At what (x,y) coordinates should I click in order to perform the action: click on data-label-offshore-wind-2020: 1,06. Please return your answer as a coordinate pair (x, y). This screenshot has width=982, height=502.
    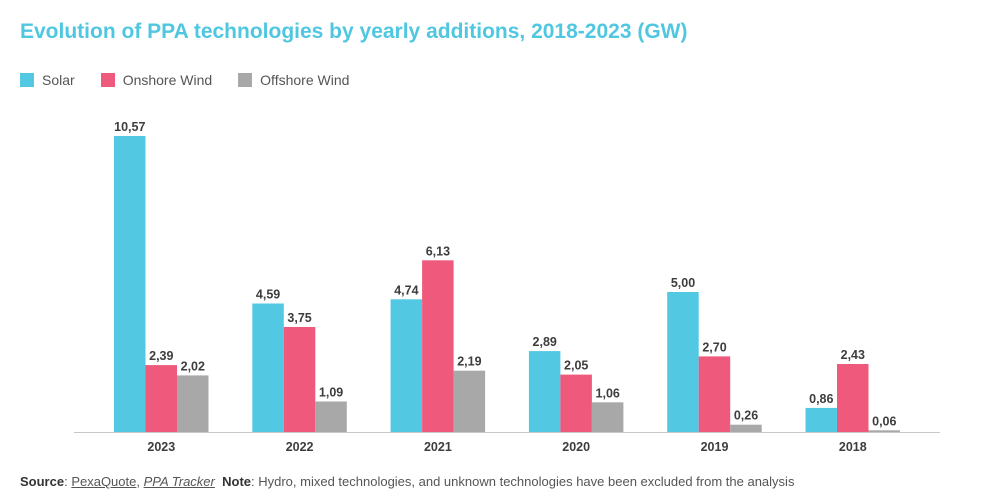
    Looking at the image, I should click on (608, 393).